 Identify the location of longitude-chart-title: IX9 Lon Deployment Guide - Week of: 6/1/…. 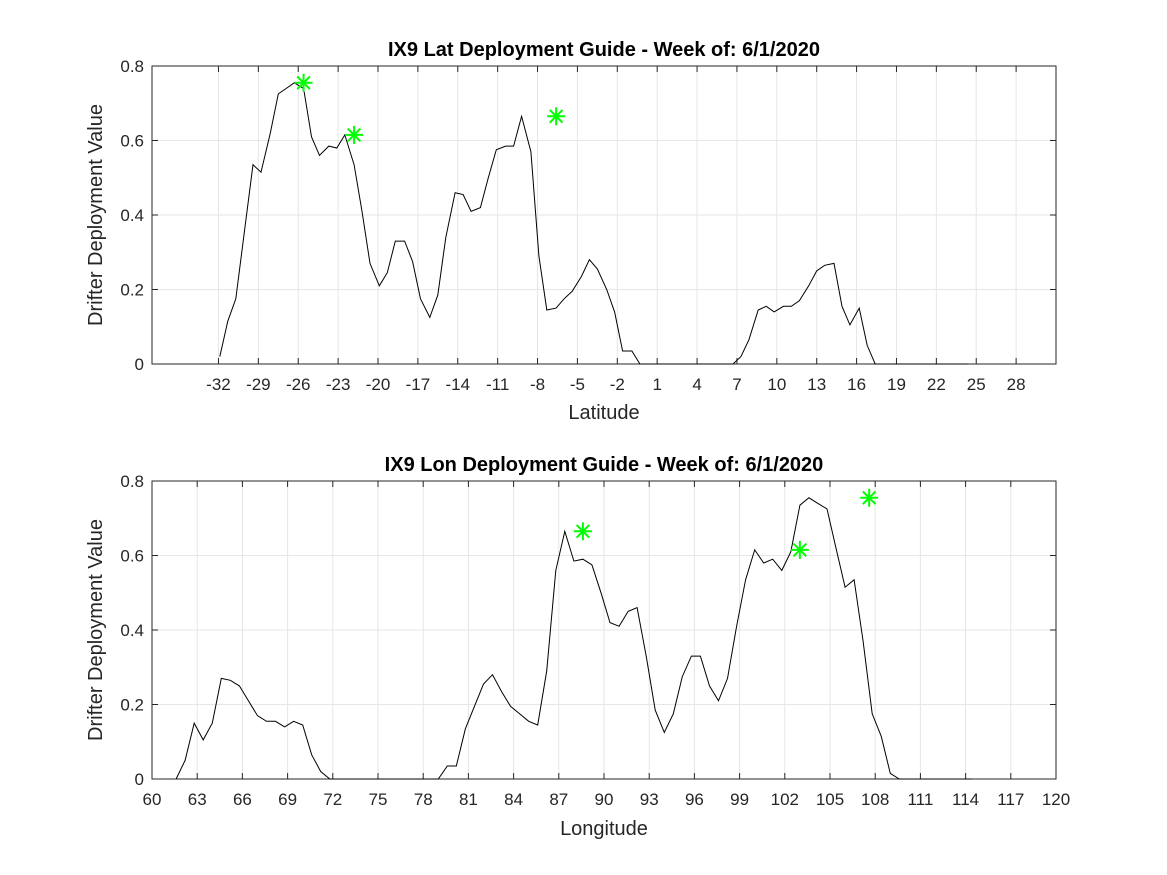
(604, 465).